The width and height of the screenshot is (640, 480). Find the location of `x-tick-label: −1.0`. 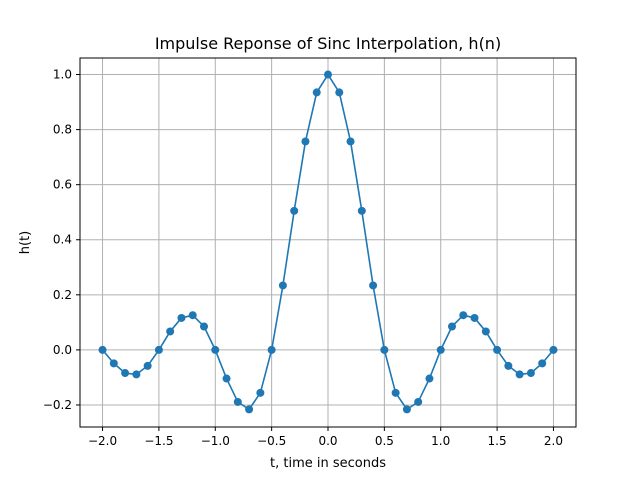

x-tick-label: −1.0 is located at coordinates (215, 441).